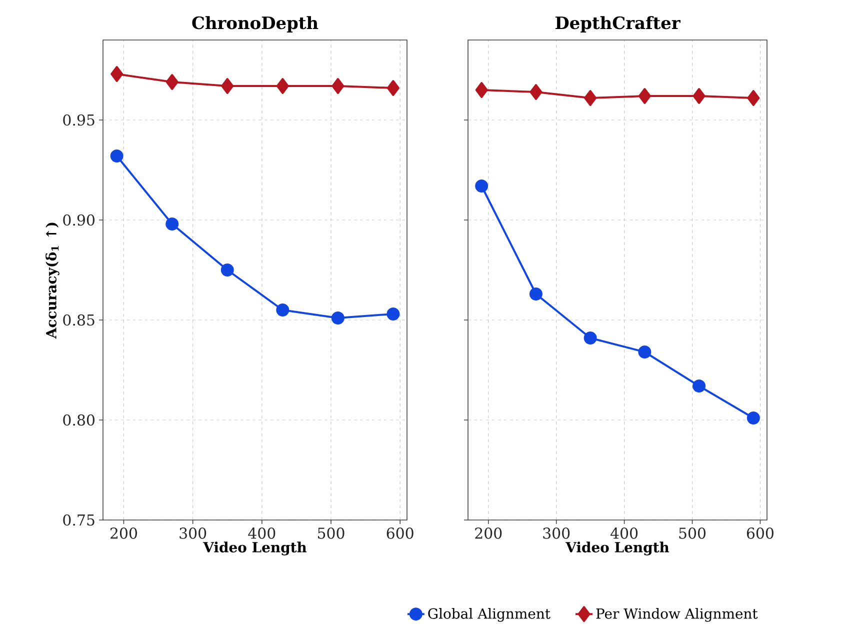 The width and height of the screenshot is (859, 626). Describe the element at coordinates (677, 615) in the screenshot. I see `legend-label: Per Window Alignment` at that location.